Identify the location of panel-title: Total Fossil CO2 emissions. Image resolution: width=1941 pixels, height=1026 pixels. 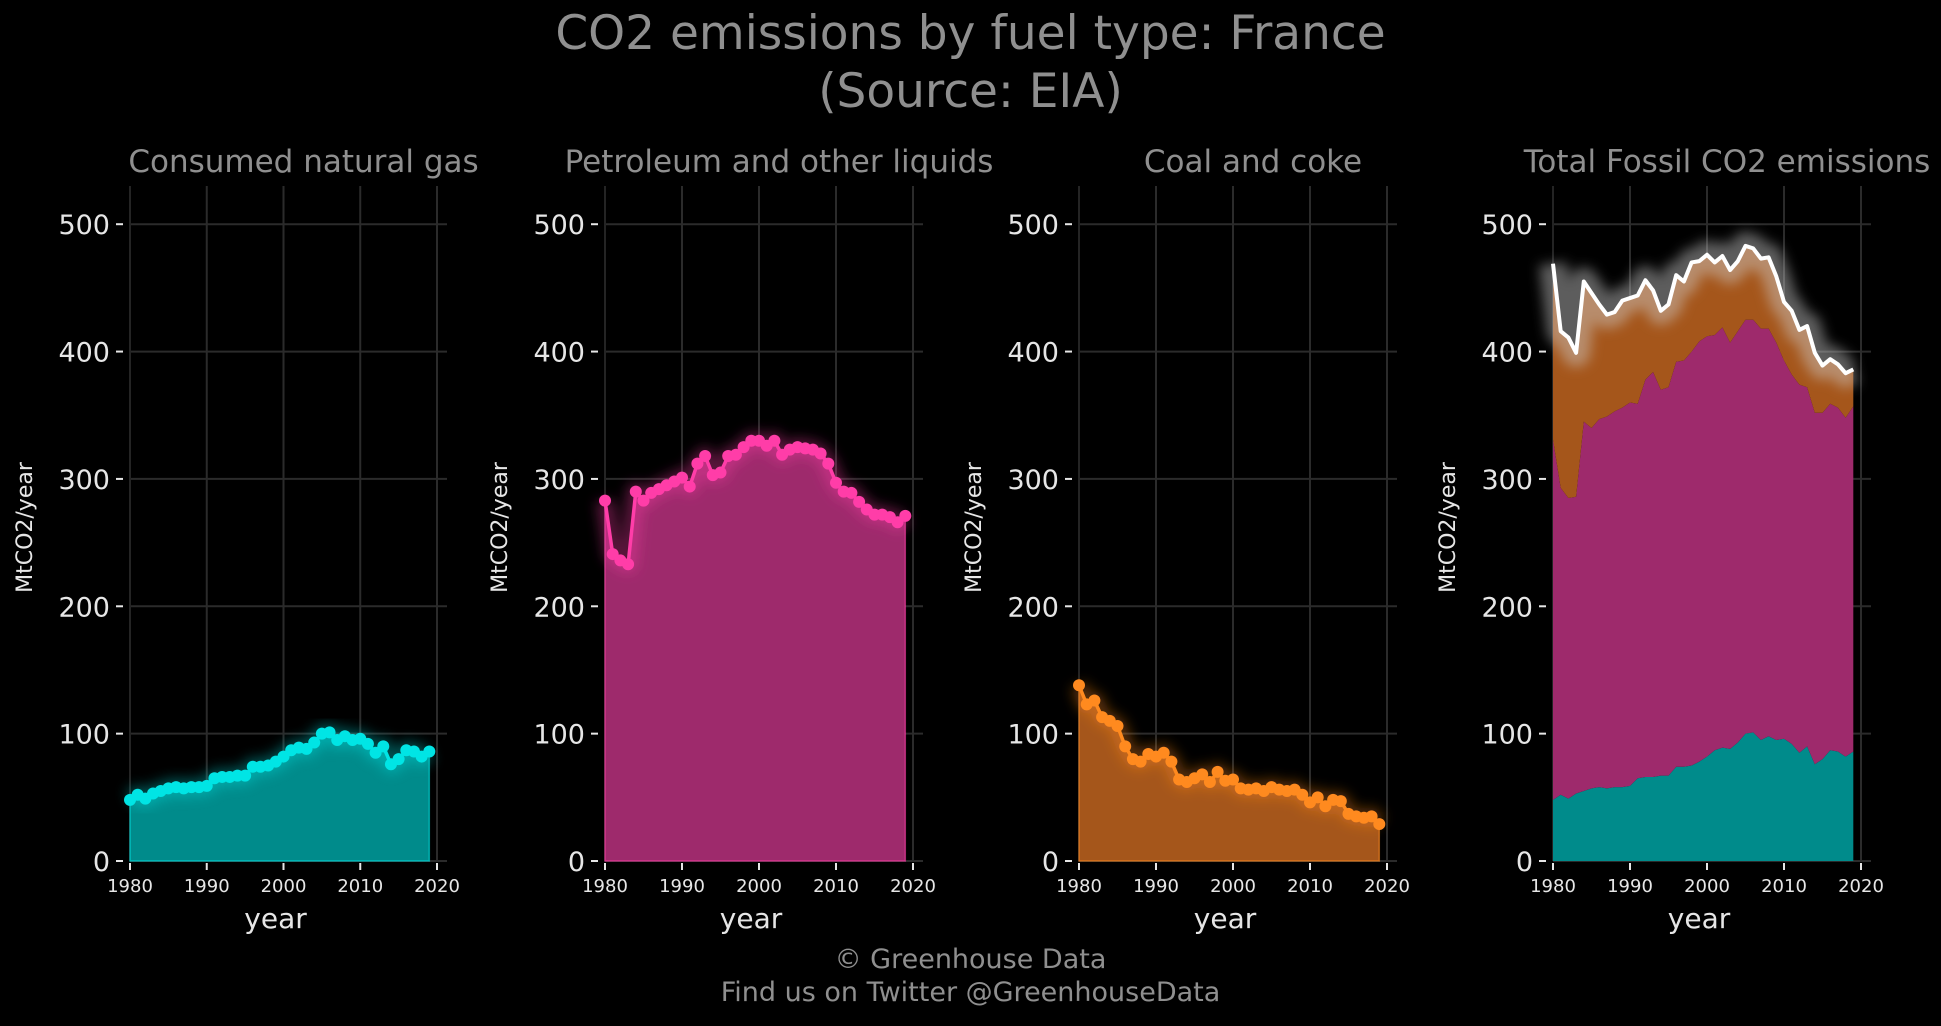
(1727, 162).